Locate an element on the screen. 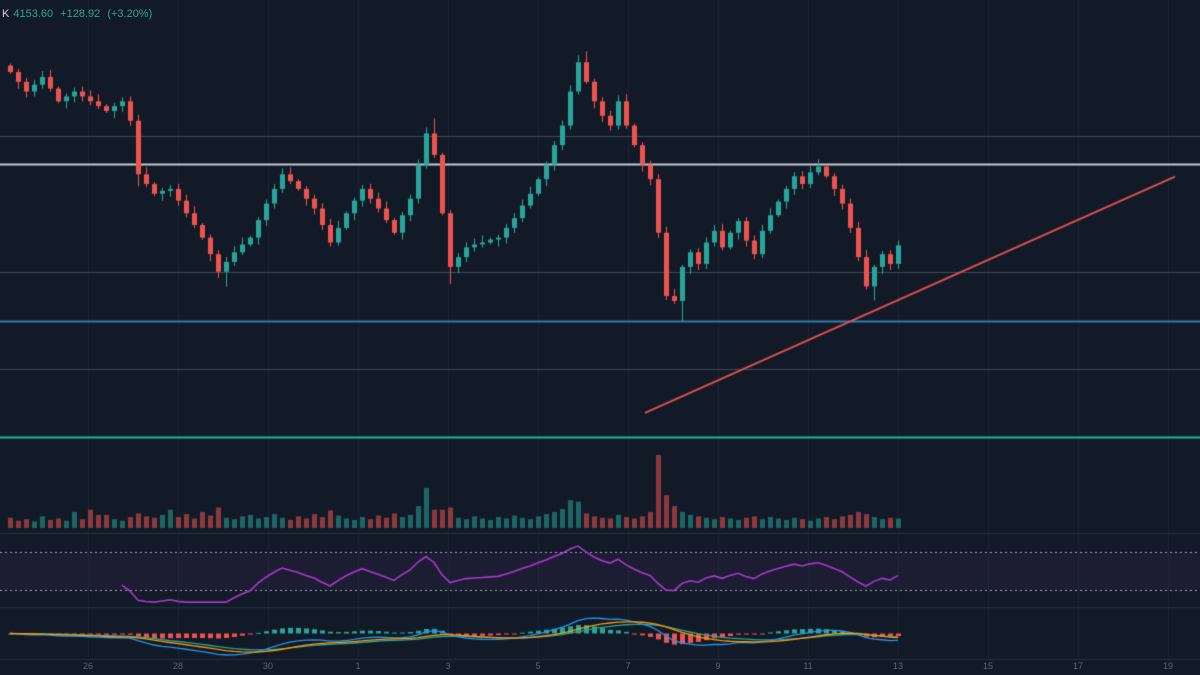 The width and height of the screenshot is (1200, 675). ticker-change: +128.92 is located at coordinates (80, 14).